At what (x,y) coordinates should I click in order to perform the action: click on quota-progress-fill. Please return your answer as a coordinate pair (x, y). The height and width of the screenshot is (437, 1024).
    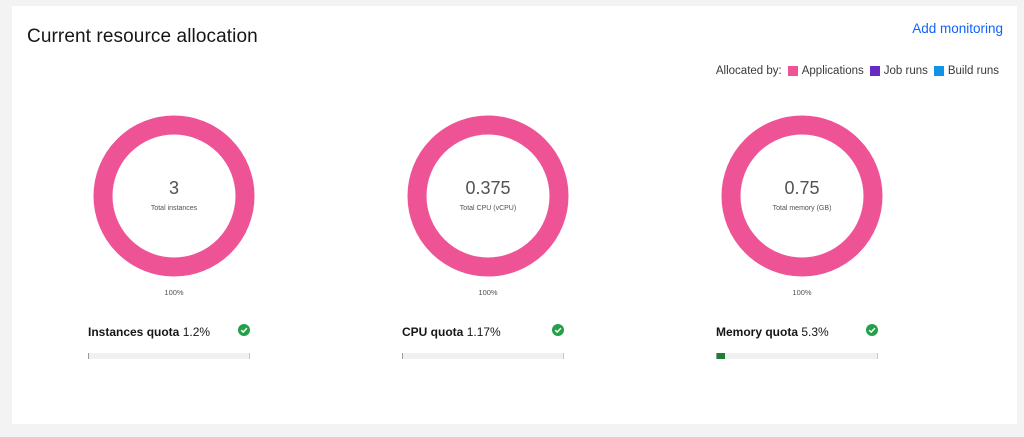
    Looking at the image, I should click on (721, 356).